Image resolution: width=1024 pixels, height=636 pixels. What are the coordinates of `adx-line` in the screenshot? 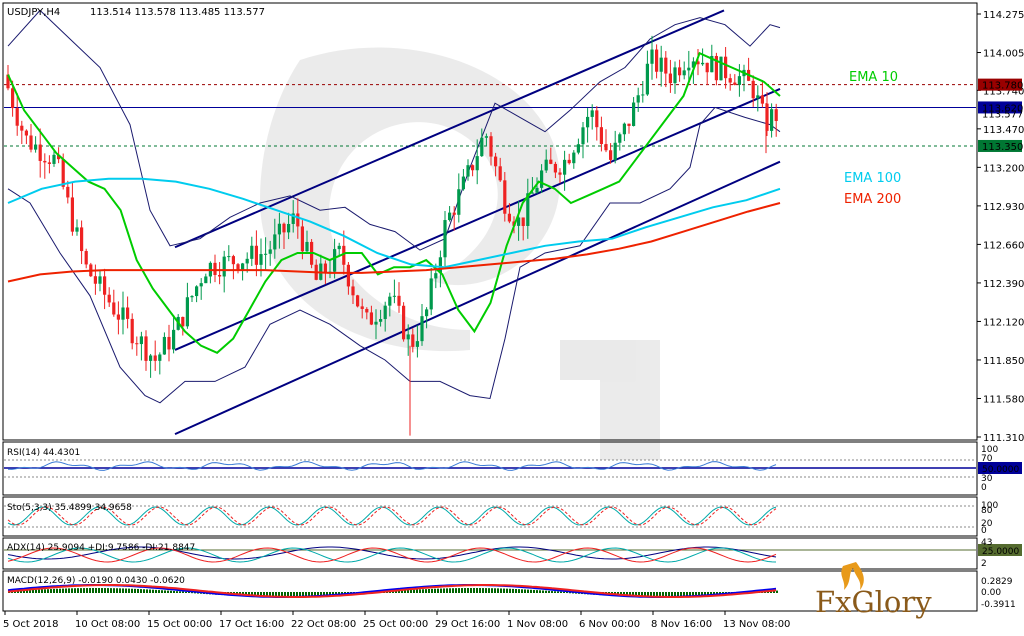 It's located at (392, 553).